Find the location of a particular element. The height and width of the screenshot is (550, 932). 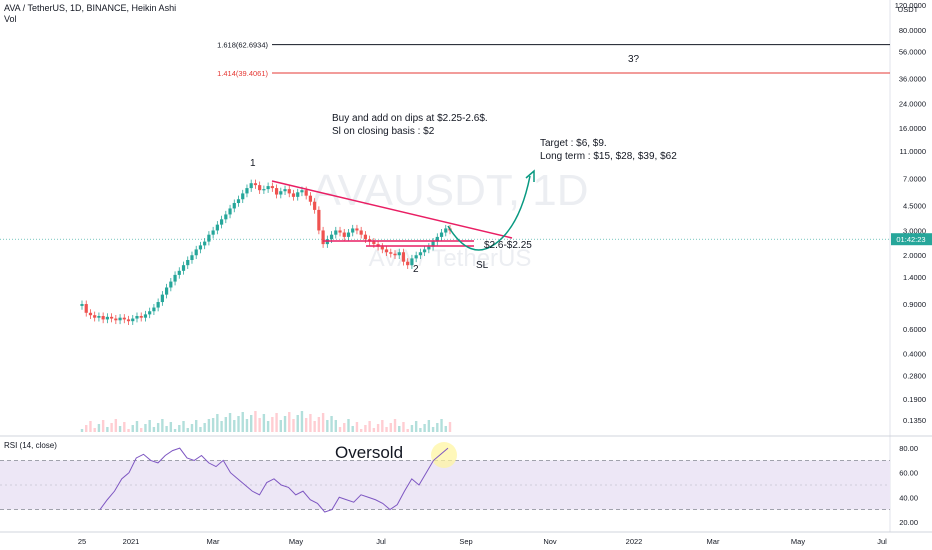

rsi-tick-0: 80.00 is located at coordinates (908, 448).